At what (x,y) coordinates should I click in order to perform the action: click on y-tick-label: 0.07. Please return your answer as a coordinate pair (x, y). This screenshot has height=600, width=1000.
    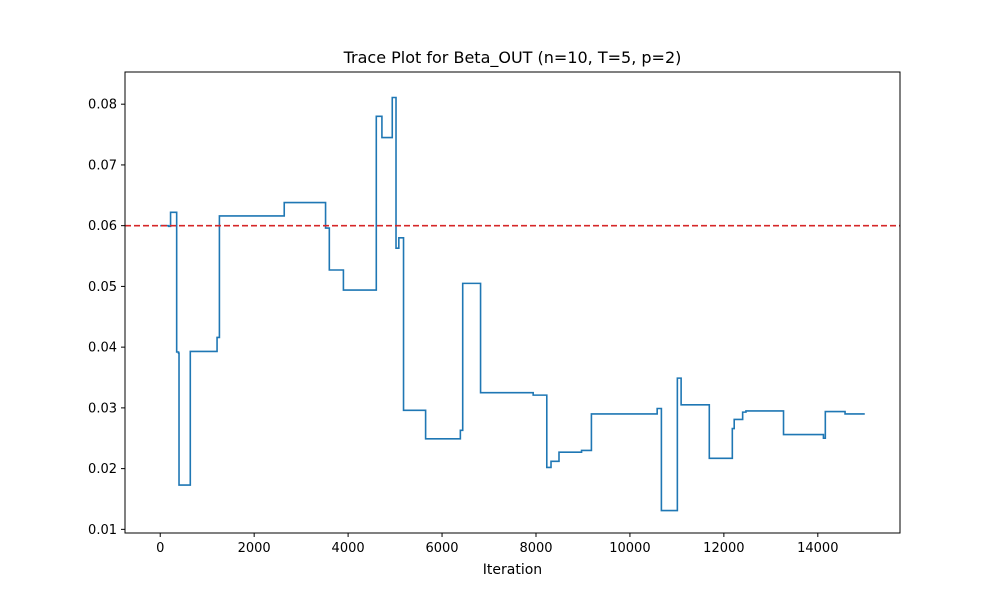
    Looking at the image, I should click on (102, 165).